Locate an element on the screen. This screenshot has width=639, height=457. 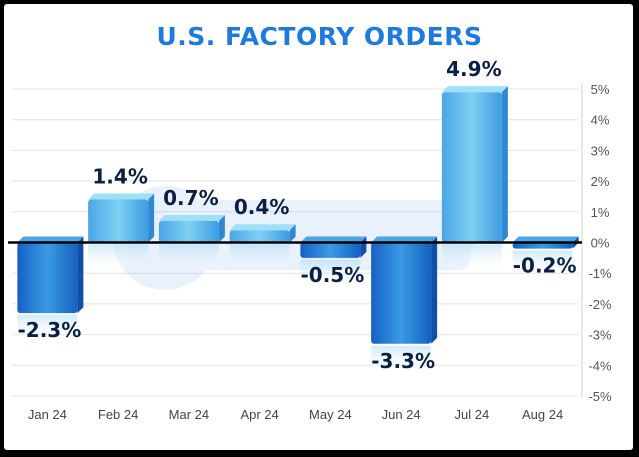
y-tick-label: 1% is located at coordinates (600, 212).